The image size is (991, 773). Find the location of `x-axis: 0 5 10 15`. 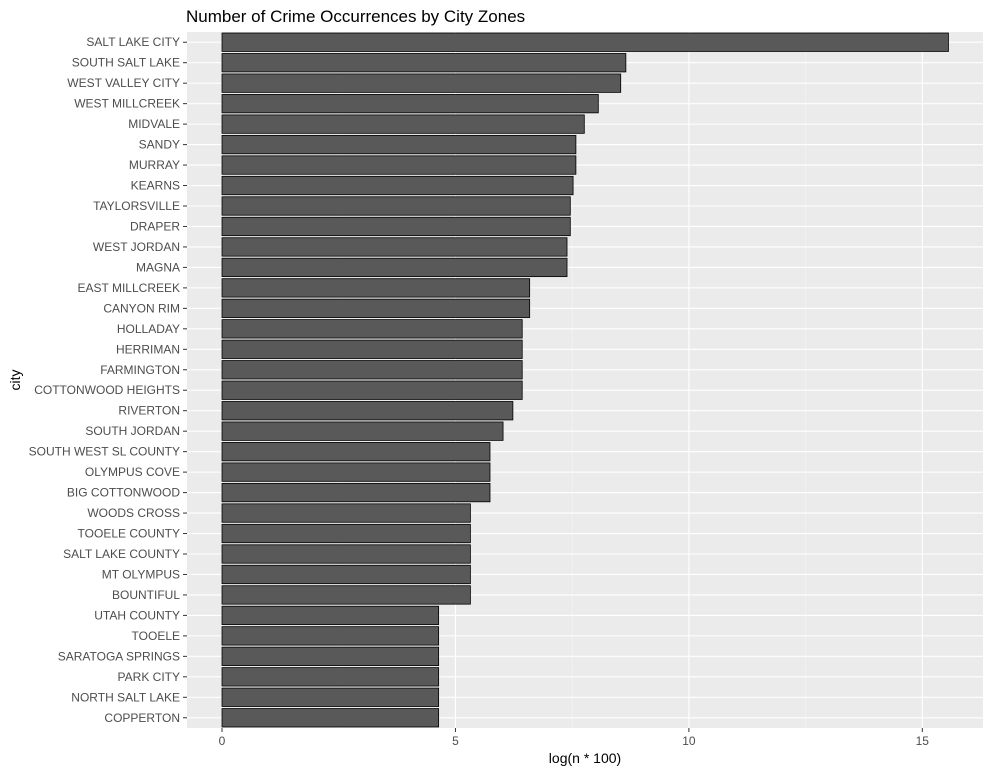

x-axis: 0 5 10 15 is located at coordinates (574, 738).